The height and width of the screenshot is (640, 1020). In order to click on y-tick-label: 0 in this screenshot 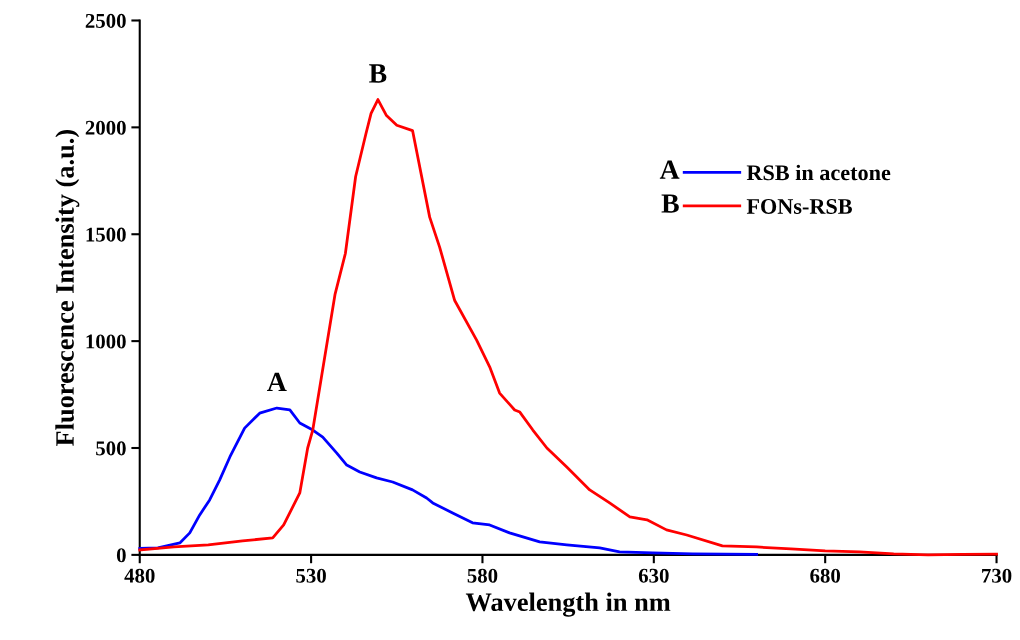, I will do `click(121, 555)`.